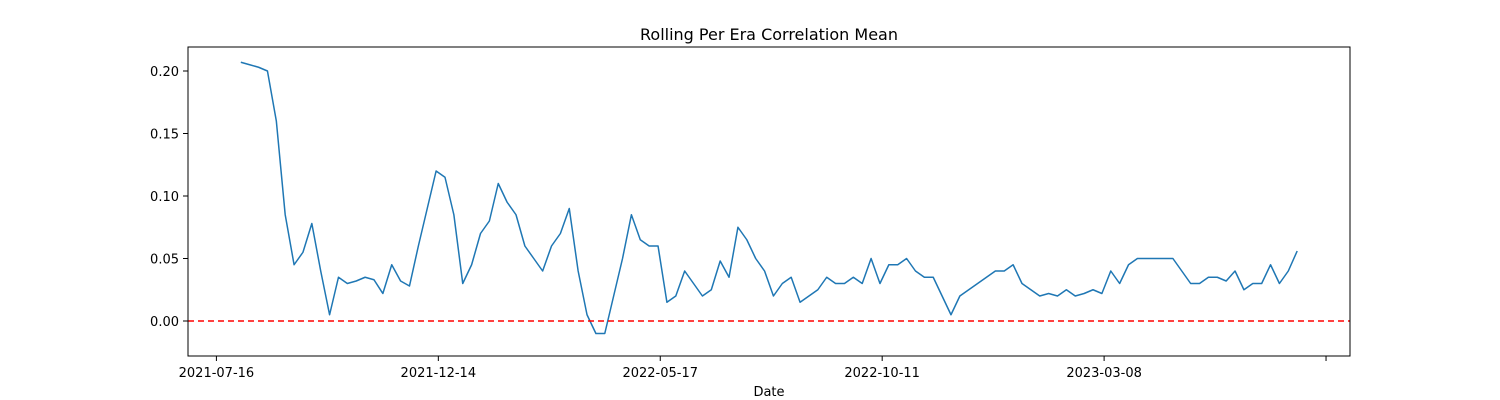  Describe the element at coordinates (164, 197) in the screenshot. I see `y-tick-label: 0.10` at that location.